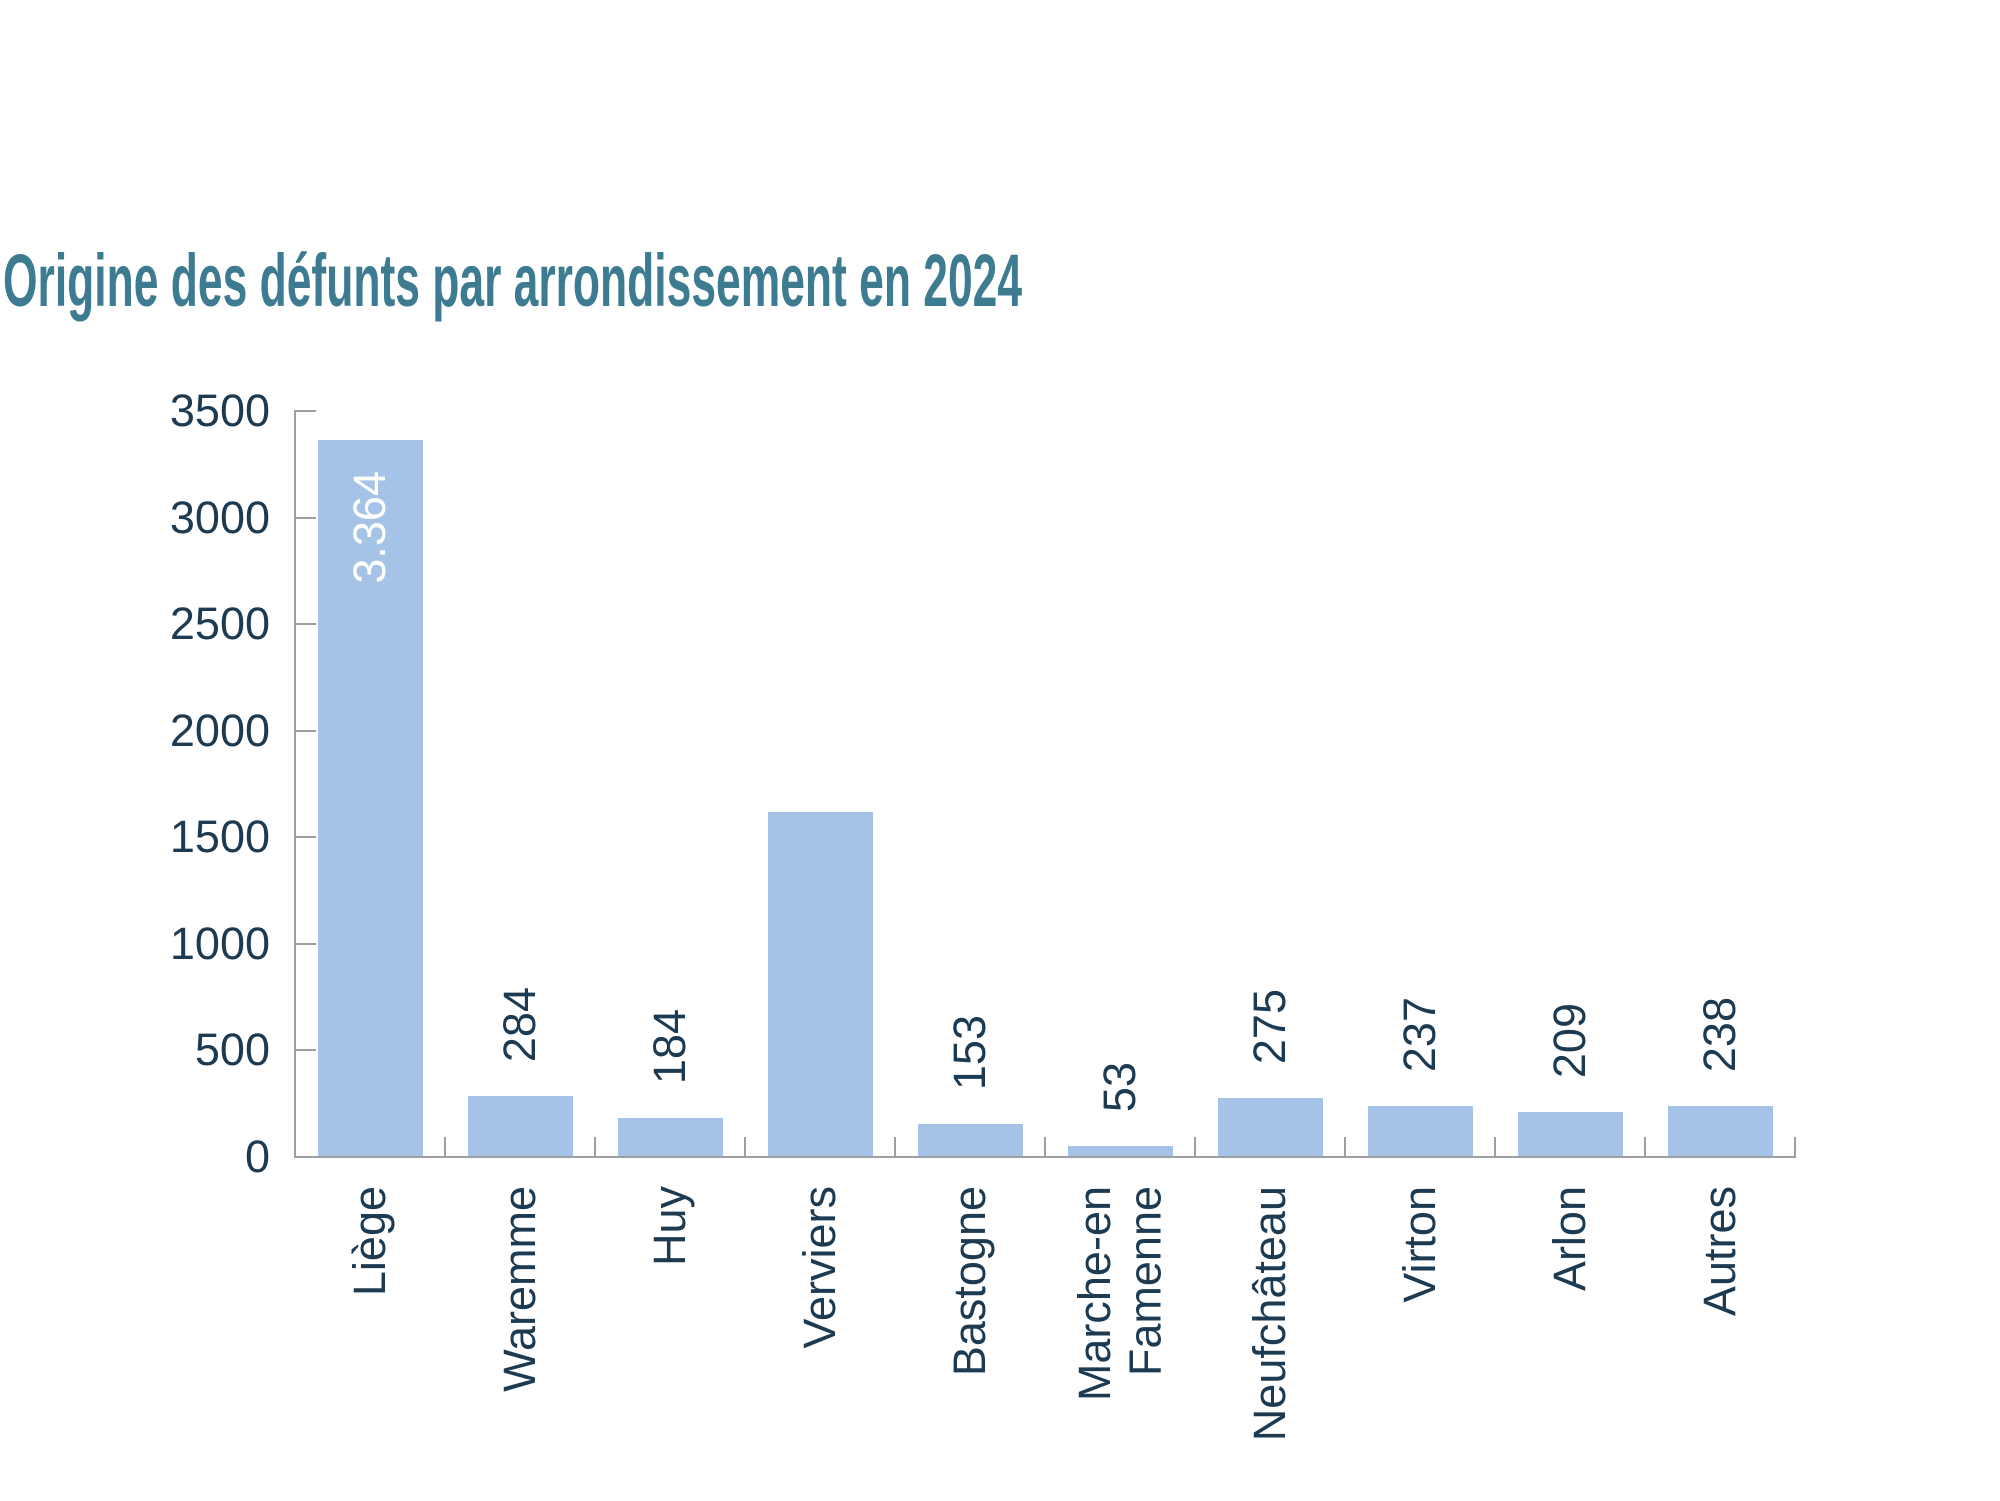 Image resolution: width=2000 pixels, height=1501 pixels. What do you see at coordinates (1569, 1040) in the screenshot?
I see `value-label-text: 209` at bounding box center [1569, 1040].